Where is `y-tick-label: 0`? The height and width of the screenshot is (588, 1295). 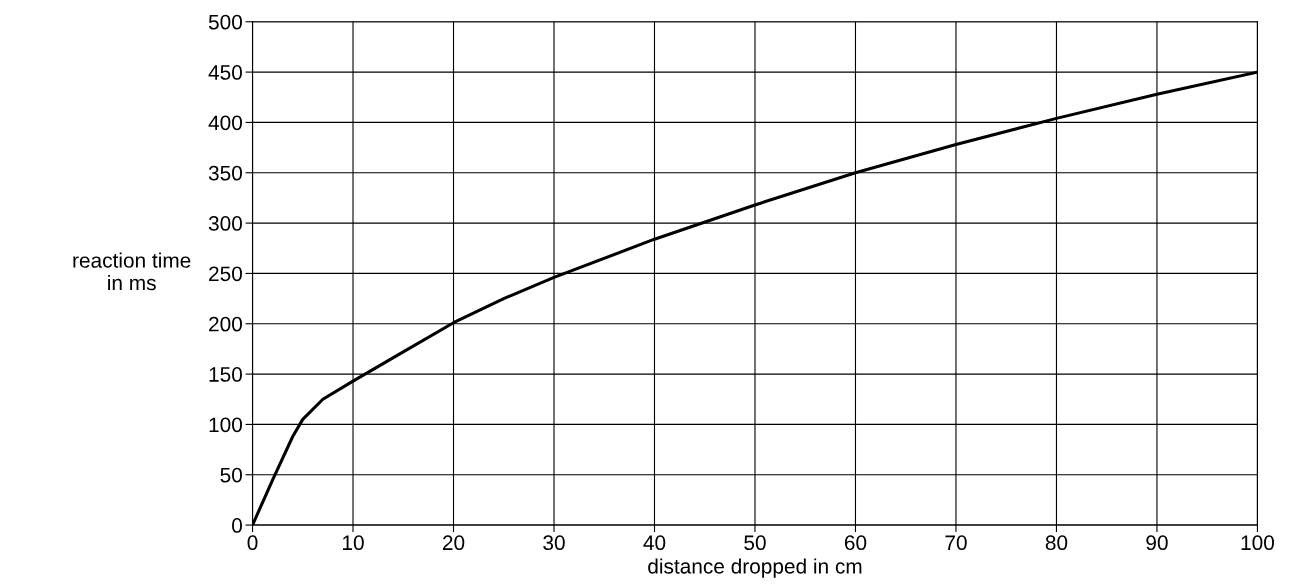 y-tick-label: 0 is located at coordinates (237, 525).